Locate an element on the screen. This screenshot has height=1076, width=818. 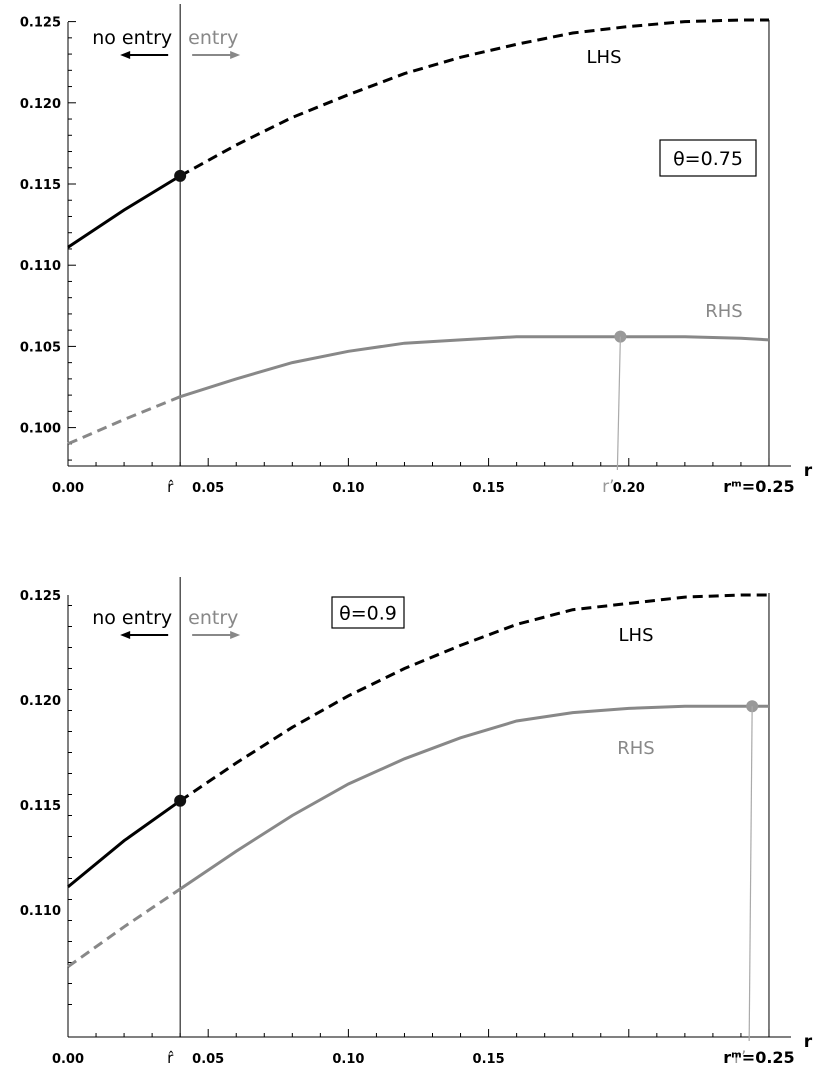
annotation-text: θ=0.9 is located at coordinates (368, 614).